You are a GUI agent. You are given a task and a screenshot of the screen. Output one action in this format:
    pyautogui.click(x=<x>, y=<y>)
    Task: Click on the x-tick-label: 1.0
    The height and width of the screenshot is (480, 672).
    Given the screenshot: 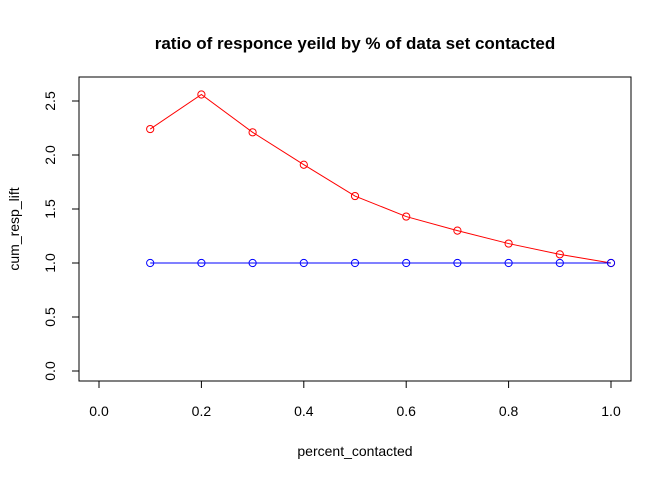 What is the action you would take?
    pyautogui.click(x=611, y=411)
    